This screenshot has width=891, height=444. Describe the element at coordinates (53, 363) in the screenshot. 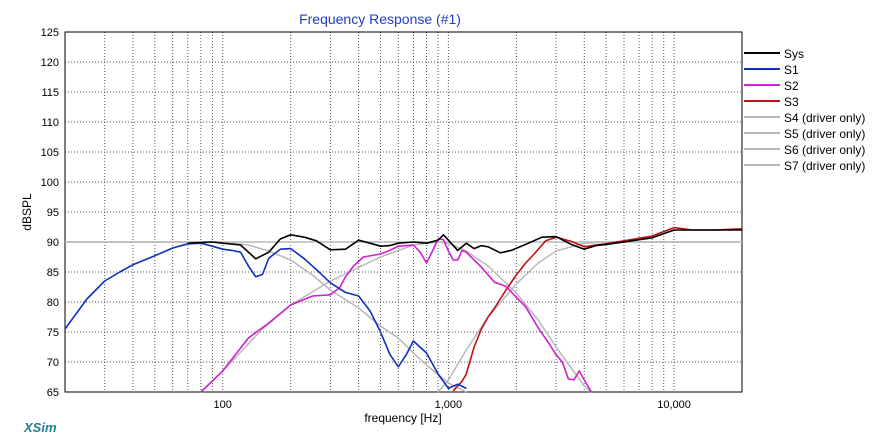

I see `y-tick-label: 70` at that location.